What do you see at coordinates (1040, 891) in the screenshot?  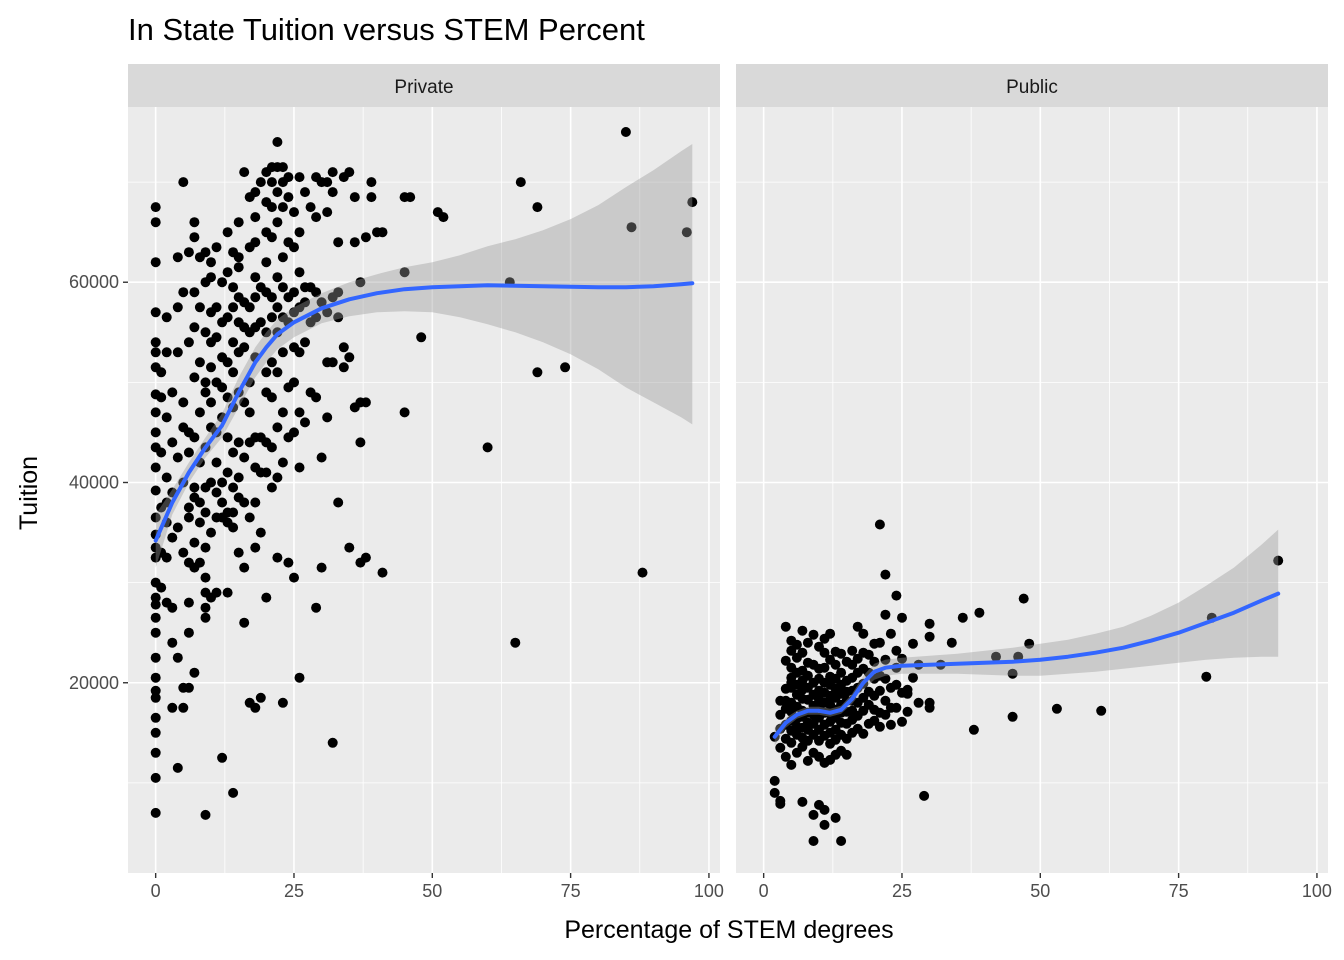 I see `x-tick-label: 50` at bounding box center [1040, 891].